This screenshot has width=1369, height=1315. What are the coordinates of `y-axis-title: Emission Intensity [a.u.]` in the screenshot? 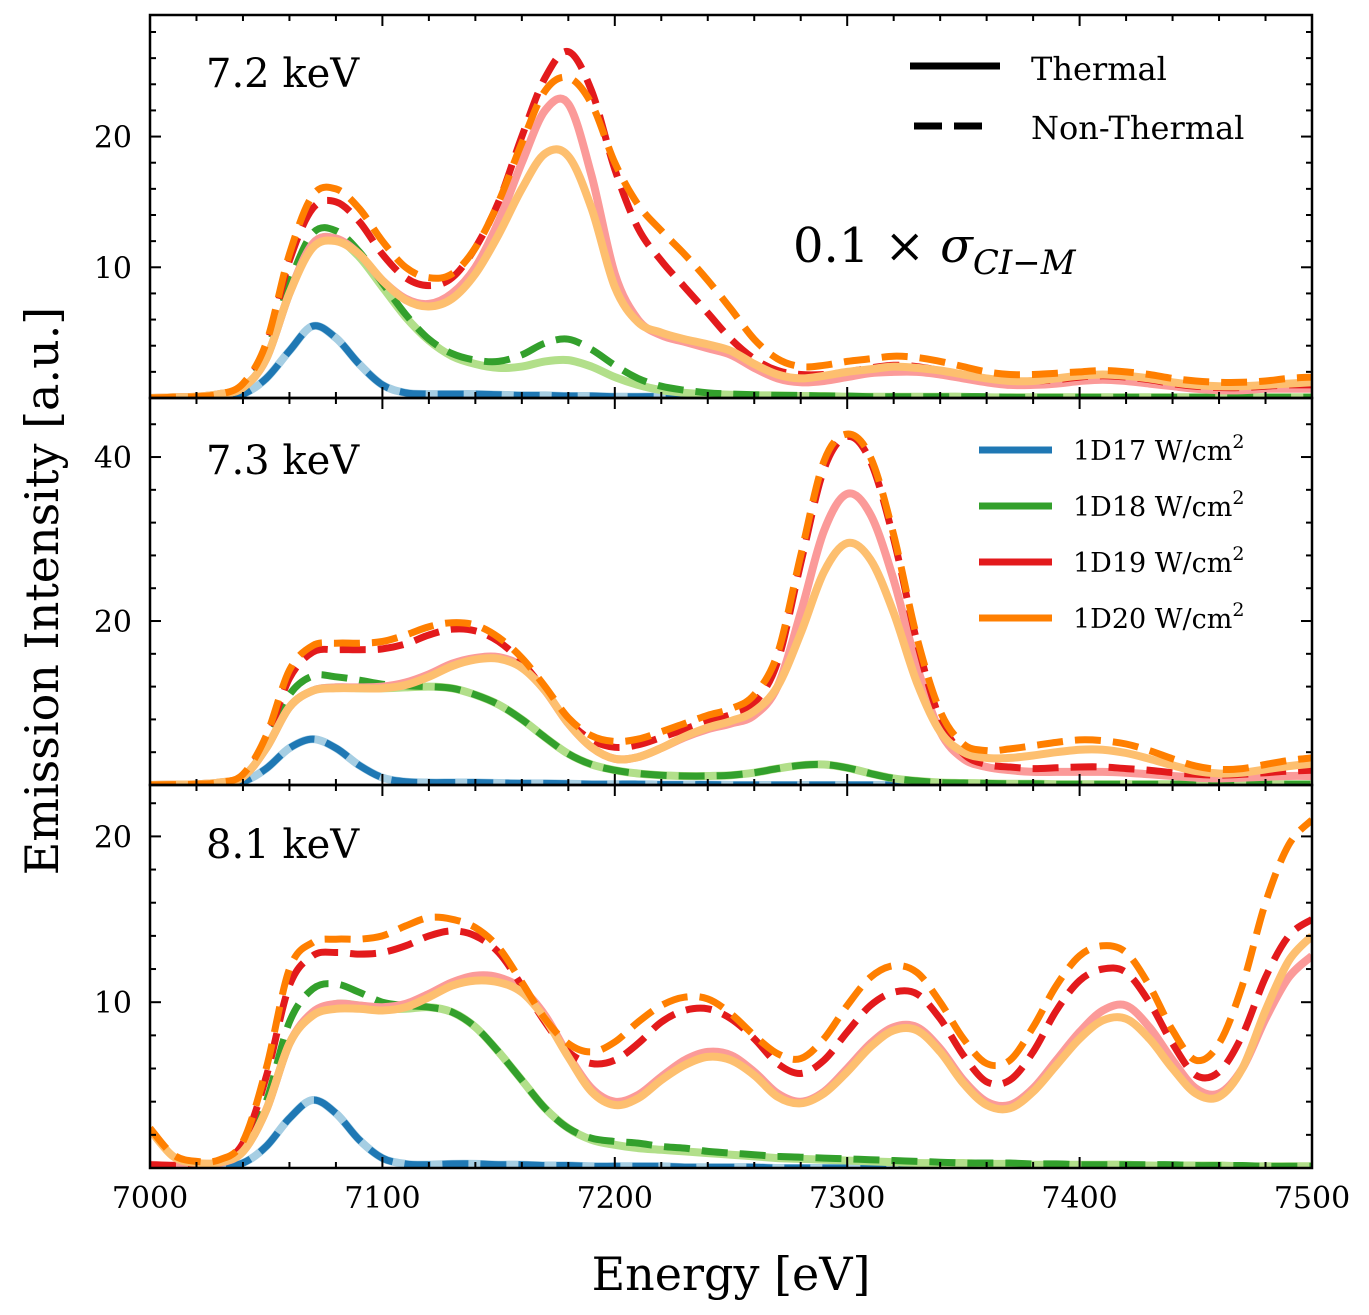 It's located at (42, 591).